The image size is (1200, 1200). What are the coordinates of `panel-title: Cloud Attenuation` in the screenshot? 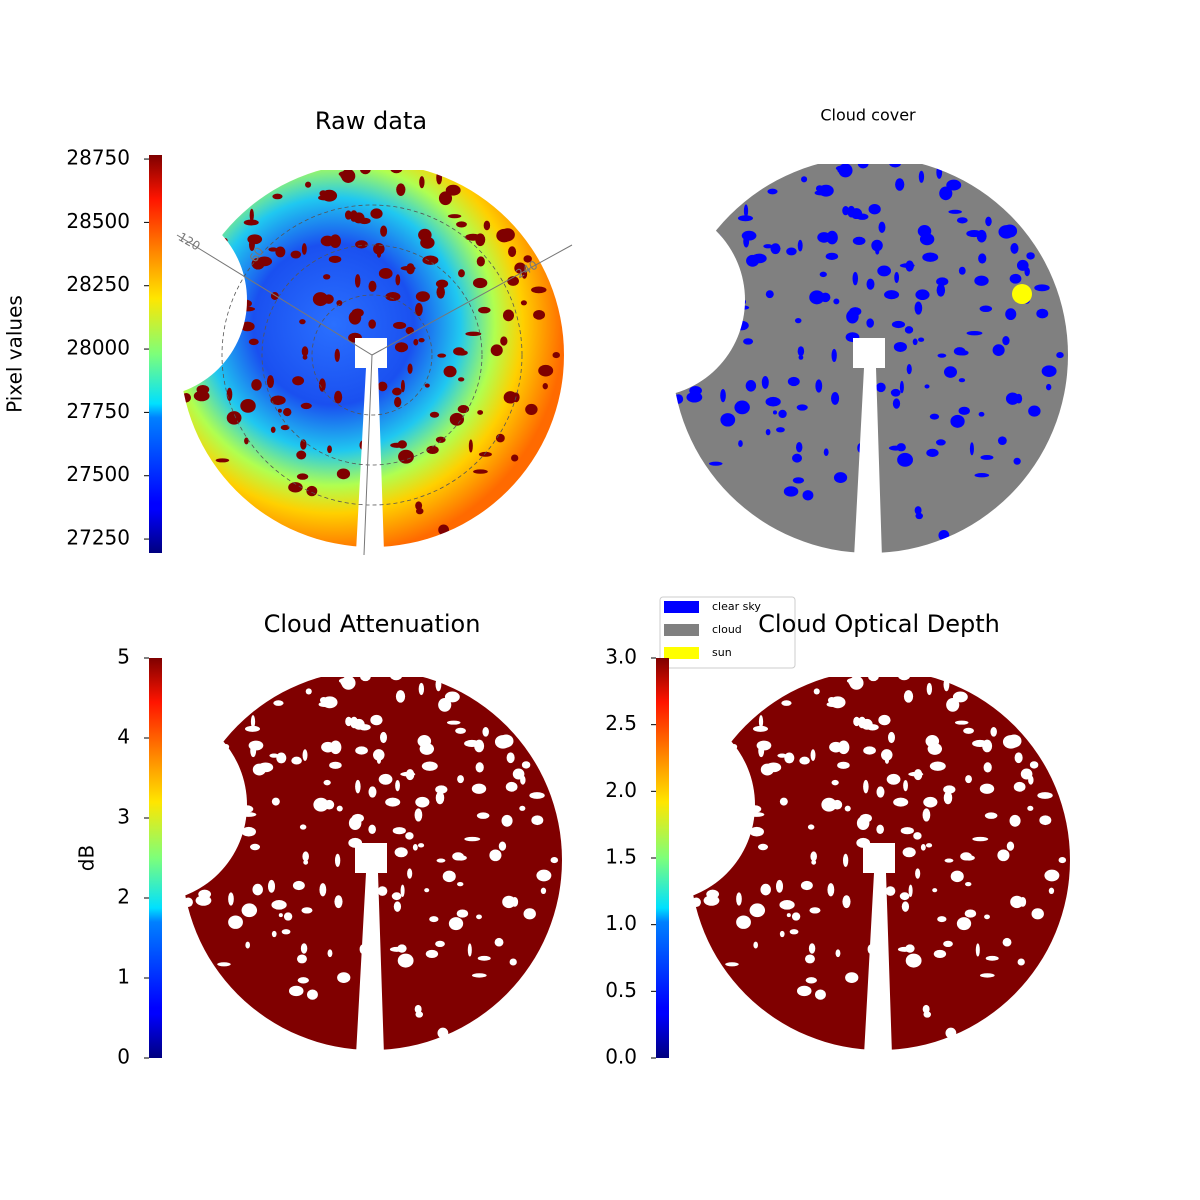 It's located at (372, 624).